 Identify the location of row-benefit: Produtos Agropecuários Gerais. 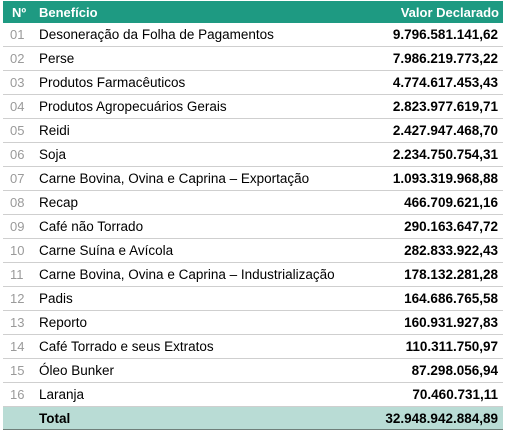
(201, 106).